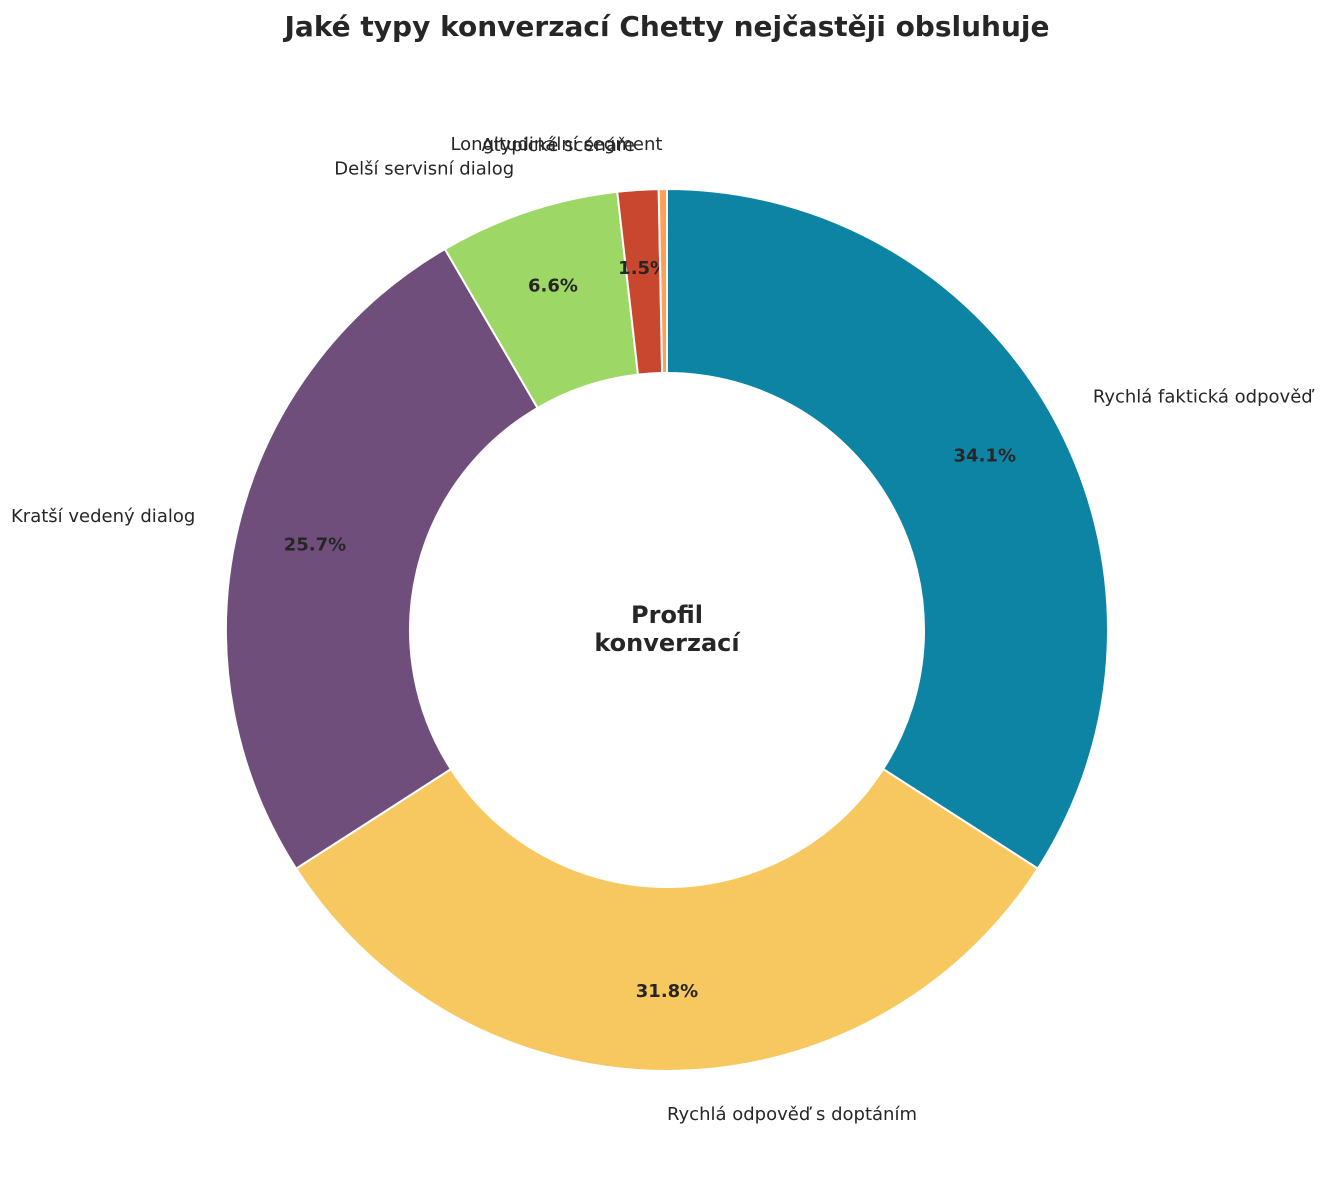 Image resolution: width=1328 pixels, height=1198 pixels. I want to click on slice-label: Atypické scénáře, so click(558, 145).